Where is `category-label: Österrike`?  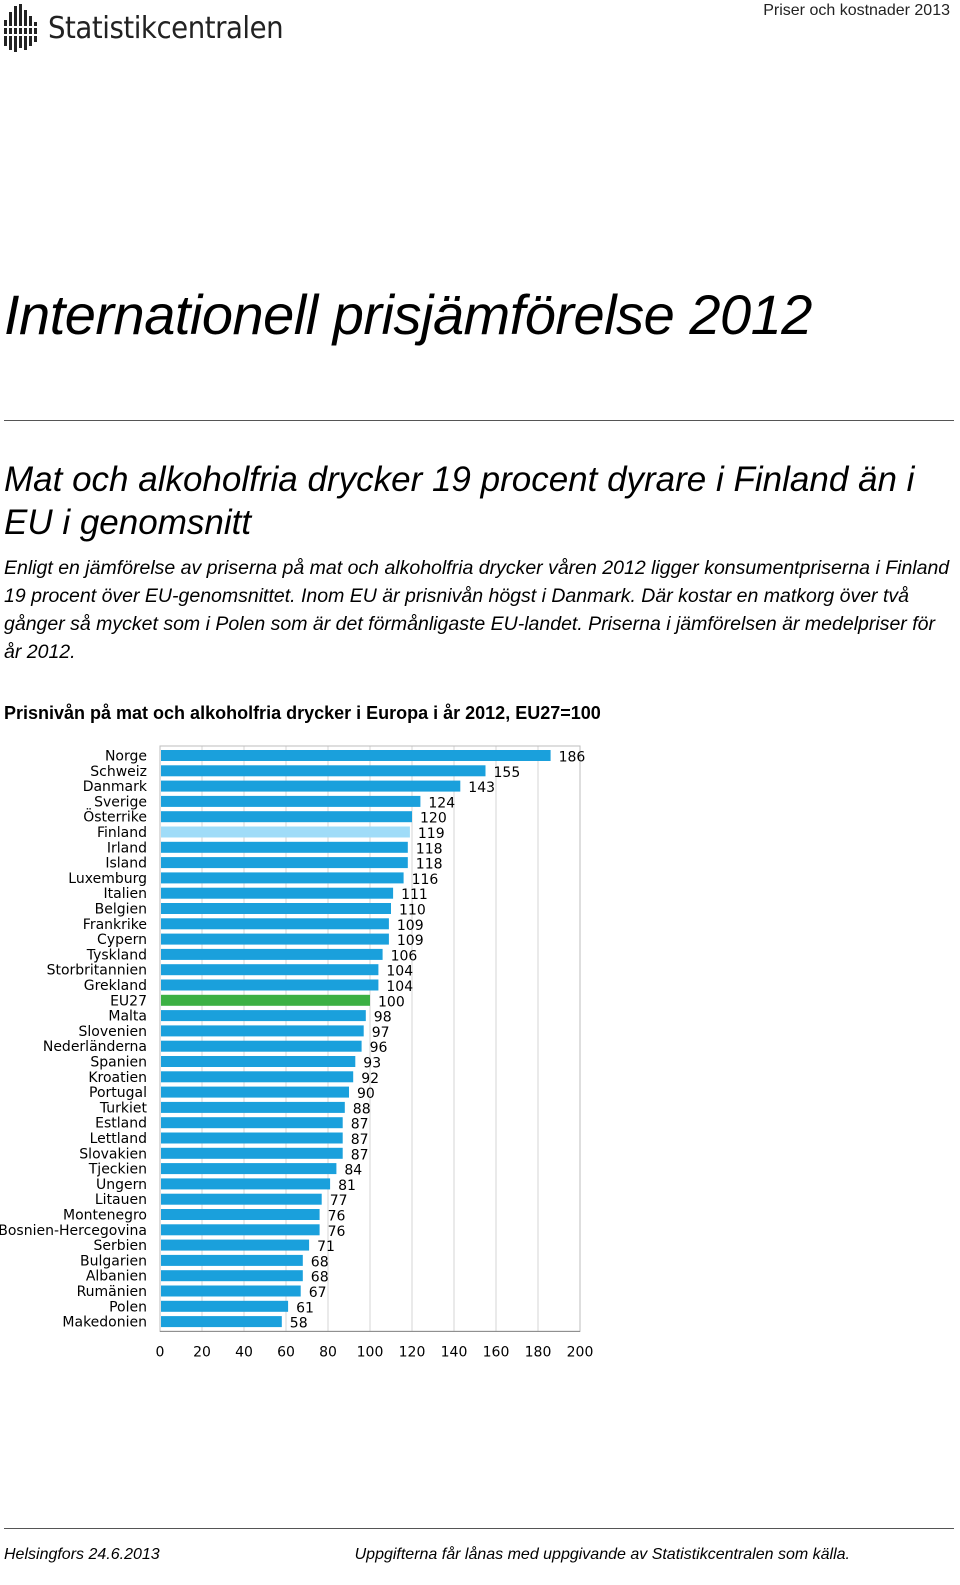
category-label: Österrike is located at coordinates (115, 817).